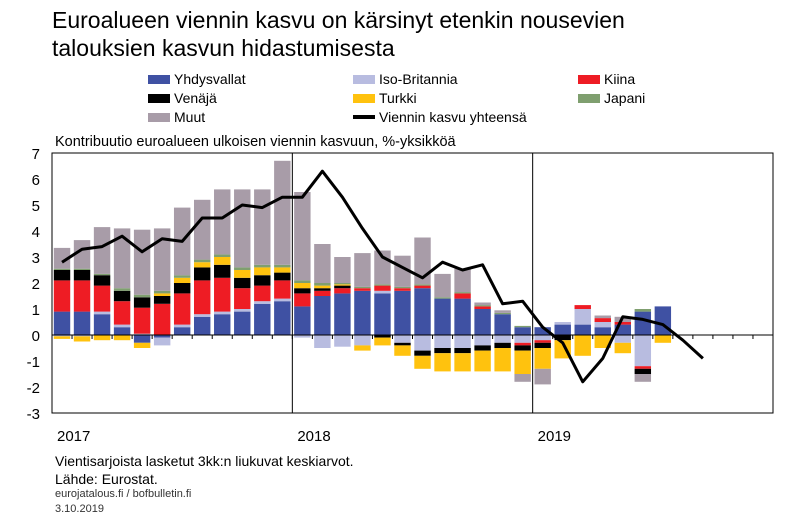 The width and height of the screenshot is (801, 523). What do you see at coordinates (159, 79) in the screenshot?
I see `legend-swatch-usa` at bounding box center [159, 79].